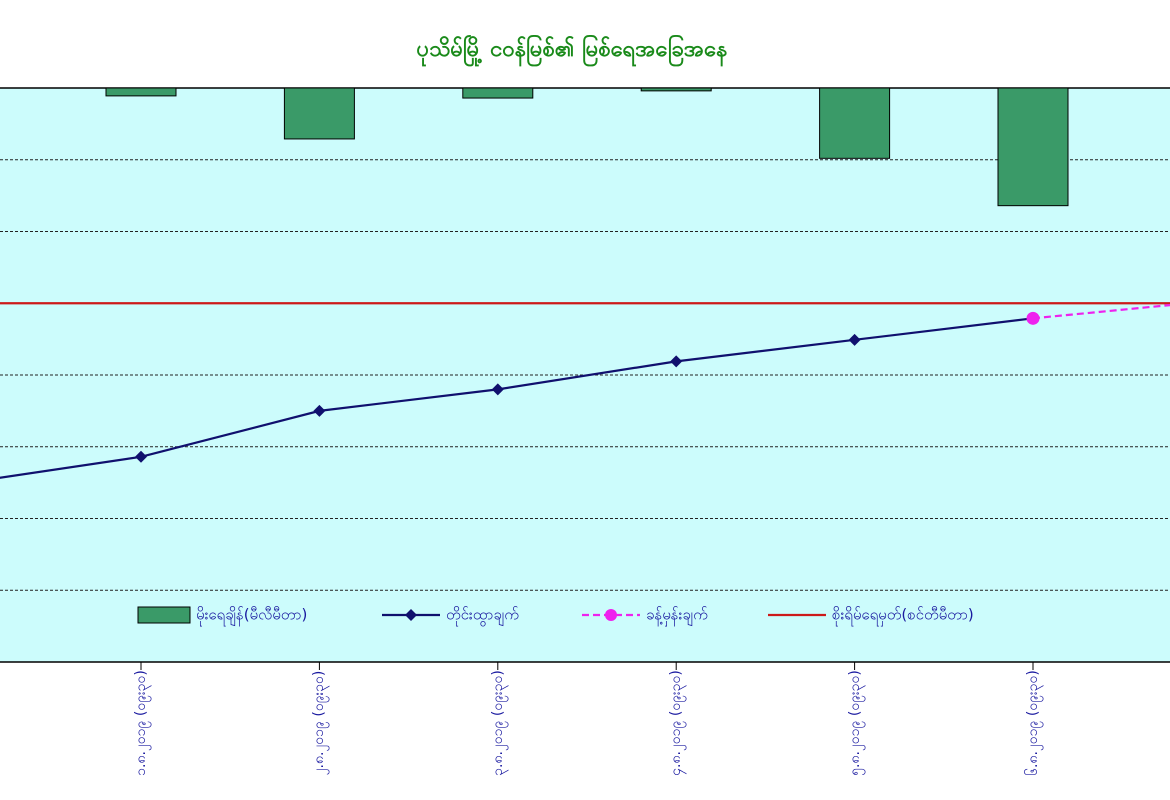 This screenshot has width=1170, height=800. What do you see at coordinates (482, 616) in the screenshot?
I see `legend-label: တိုင်းထွာချက်` at bounding box center [482, 616].